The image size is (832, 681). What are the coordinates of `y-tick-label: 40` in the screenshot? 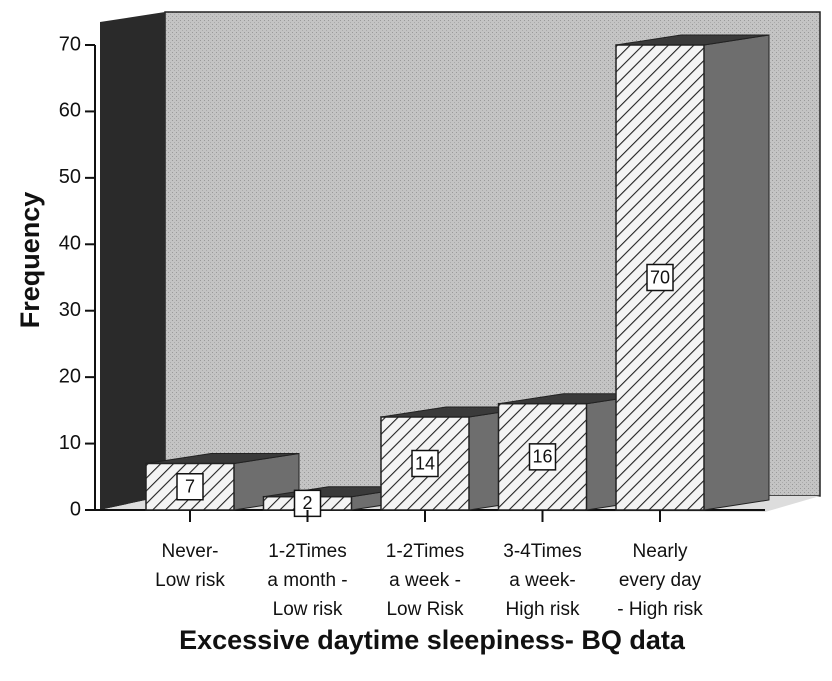 It's located at (70, 244).